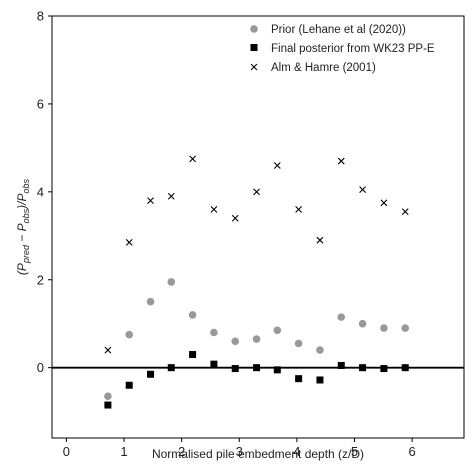 This screenshot has height=476, width=474. What do you see at coordinates (323, 68) in the screenshot?
I see `legend-label-alm-hamre: Alm & Hamre (2001)` at bounding box center [323, 68].